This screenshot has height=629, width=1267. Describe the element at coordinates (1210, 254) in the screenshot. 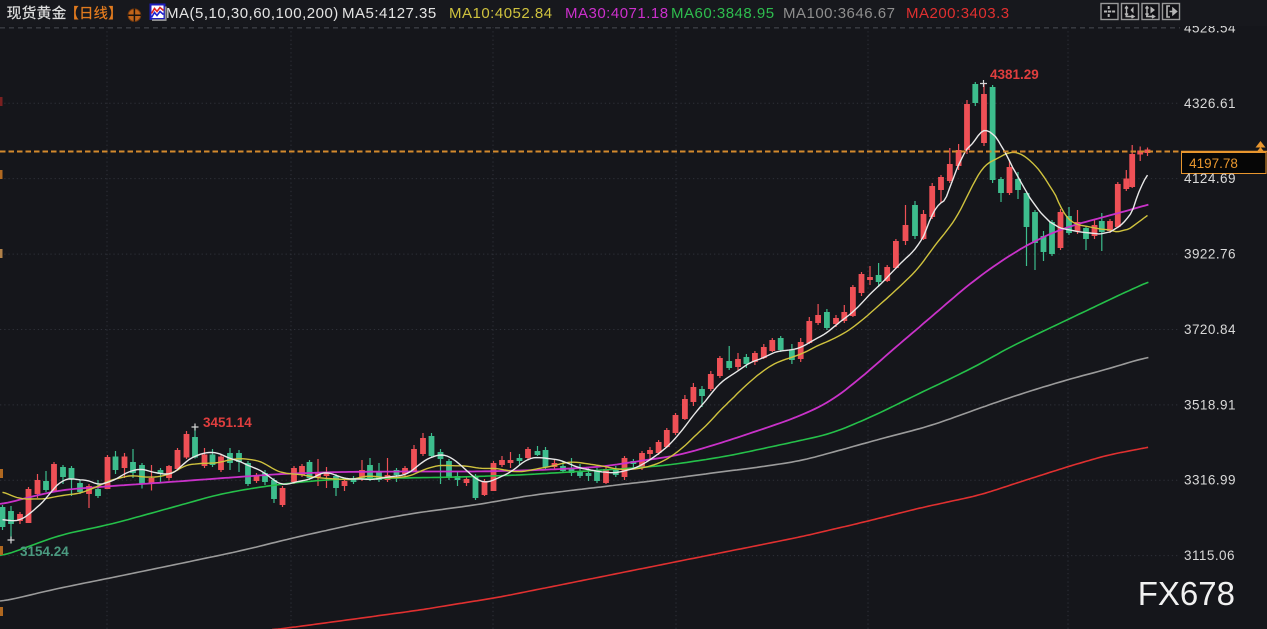

I see `svg-text: 3922.76` at that location.